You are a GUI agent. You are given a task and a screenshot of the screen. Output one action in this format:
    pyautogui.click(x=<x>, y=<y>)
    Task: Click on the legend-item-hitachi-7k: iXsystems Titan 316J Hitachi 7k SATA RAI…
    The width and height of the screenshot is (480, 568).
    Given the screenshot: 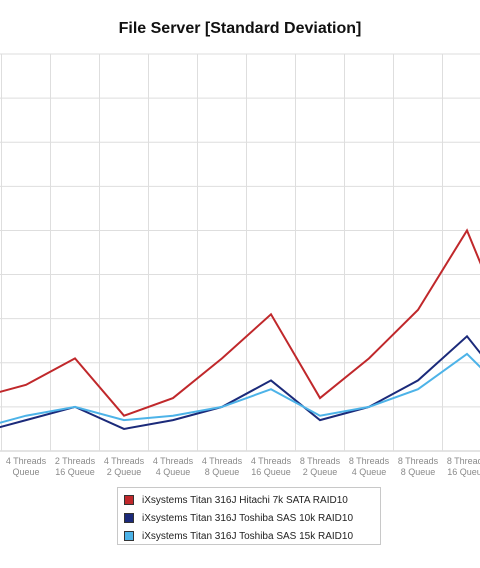 What is the action you would take?
    pyautogui.click(x=236, y=500)
    